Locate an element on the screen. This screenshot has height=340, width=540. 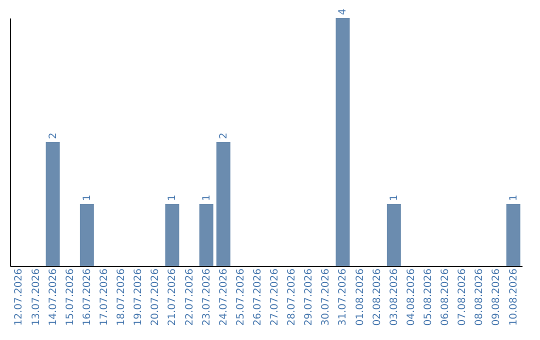
x-tick-label: 02.08.2026 is located at coordinates (377, 297).